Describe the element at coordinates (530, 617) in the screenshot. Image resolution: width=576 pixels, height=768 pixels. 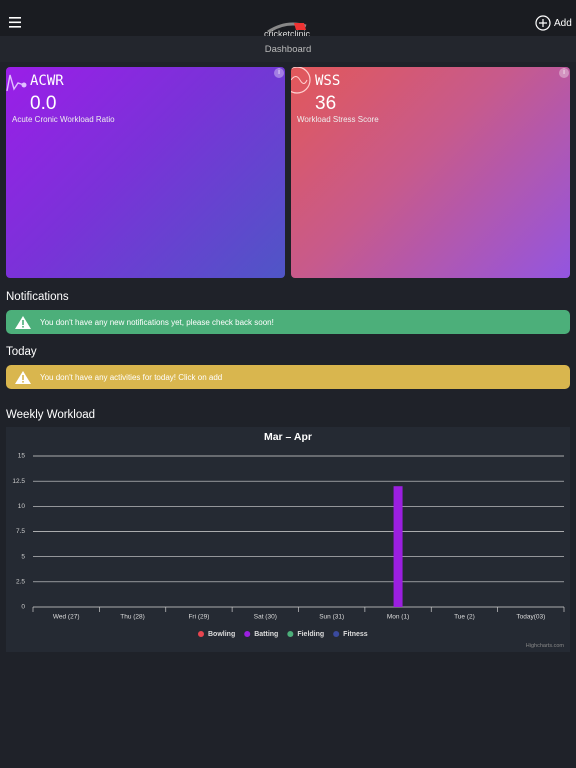
I see `x-tick-label: Today(03)` at that location.